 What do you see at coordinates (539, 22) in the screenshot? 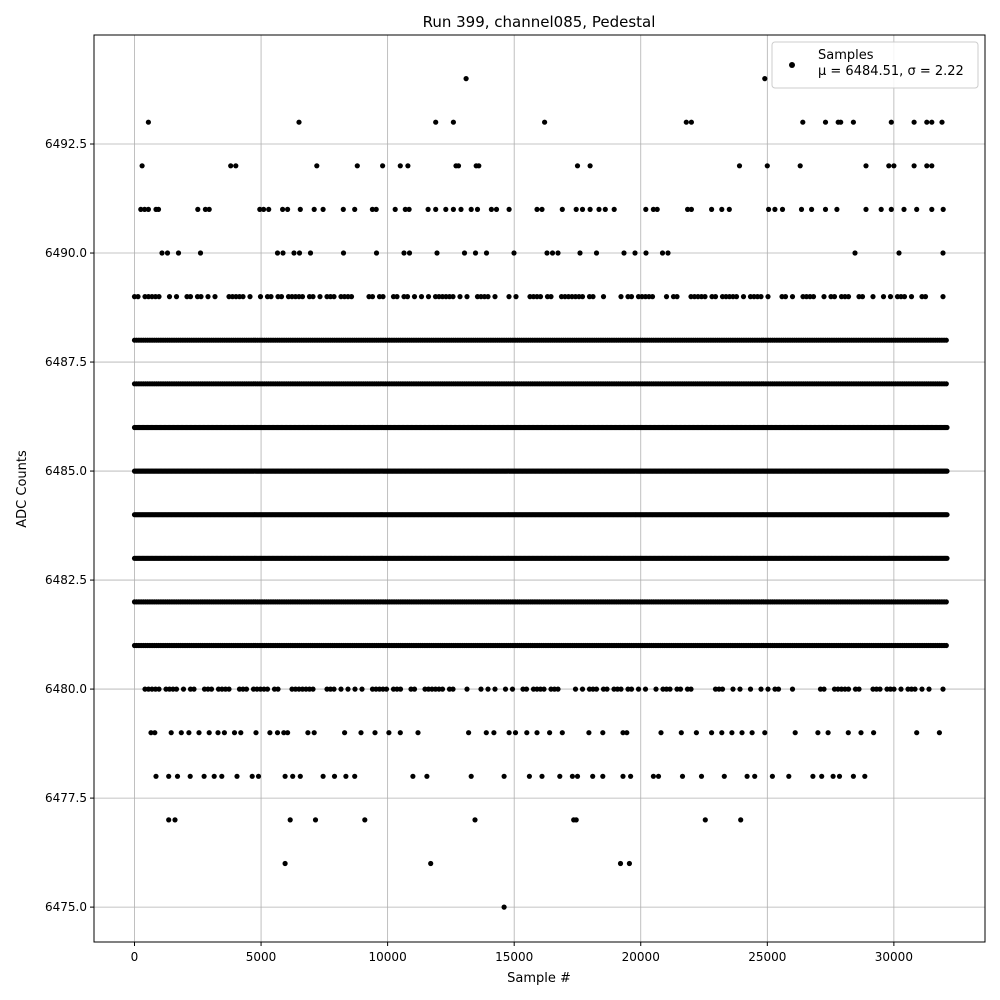
I see `chart-title: Run 399, channel085, Pedestal` at bounding box center [539, 22].